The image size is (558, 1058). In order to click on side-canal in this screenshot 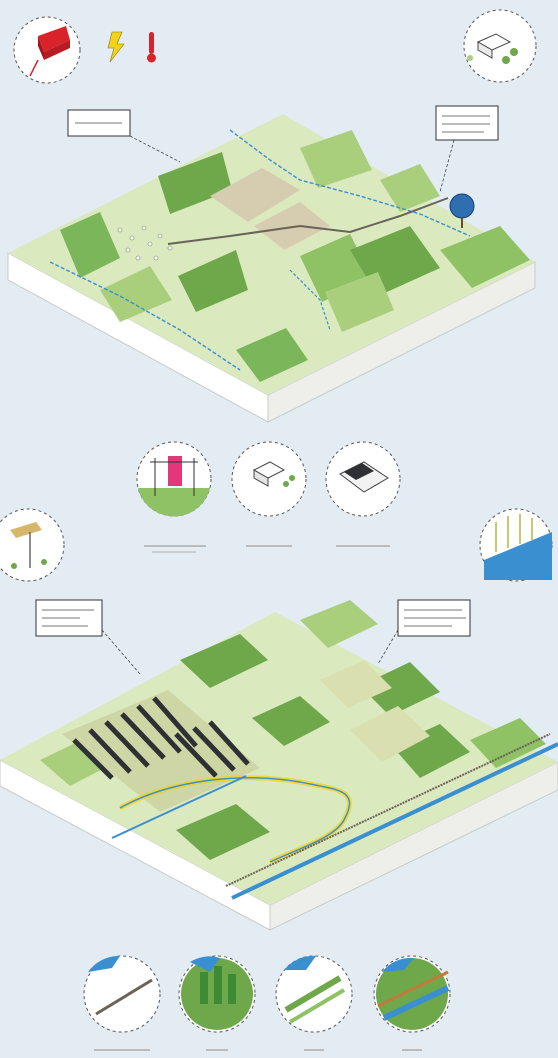, I will do `click(179, 807)`.